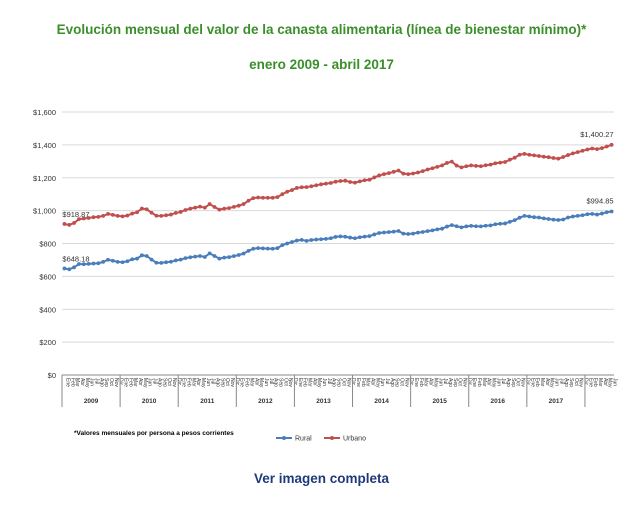  Describe the element at coordinates (44, 211) in the screenshot. I see `y-tick-label: $1,000` at that location.